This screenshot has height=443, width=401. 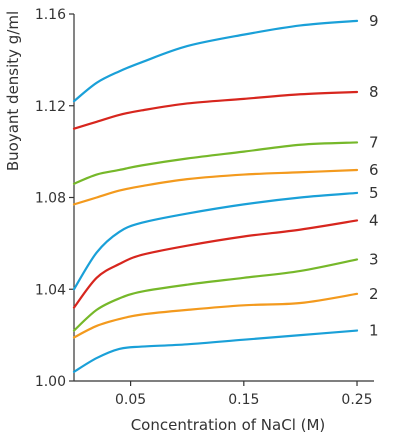 I want to click on x-axis-label: Concentration of NaCl (M), so click(x=228, y=425).